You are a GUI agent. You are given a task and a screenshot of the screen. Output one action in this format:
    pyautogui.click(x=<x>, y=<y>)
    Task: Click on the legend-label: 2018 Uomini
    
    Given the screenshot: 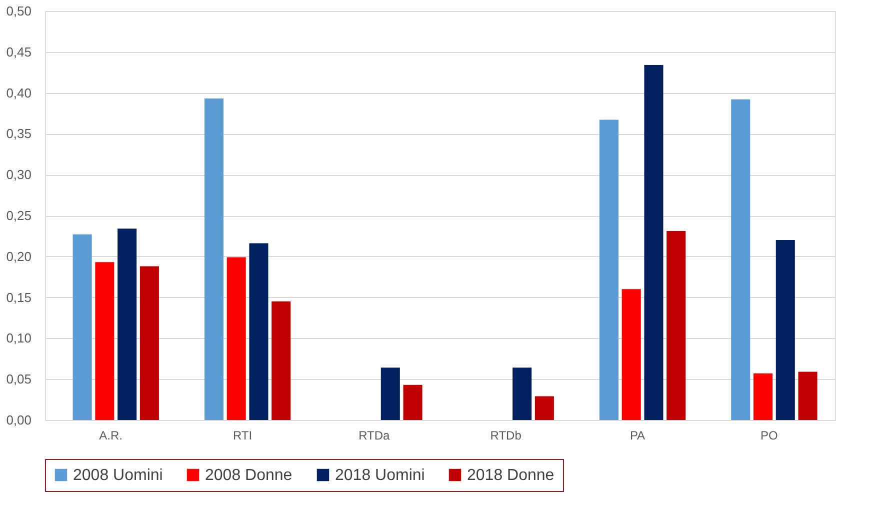 What is the action you would take?
    pyautogui.click(x=380, y=475)
    